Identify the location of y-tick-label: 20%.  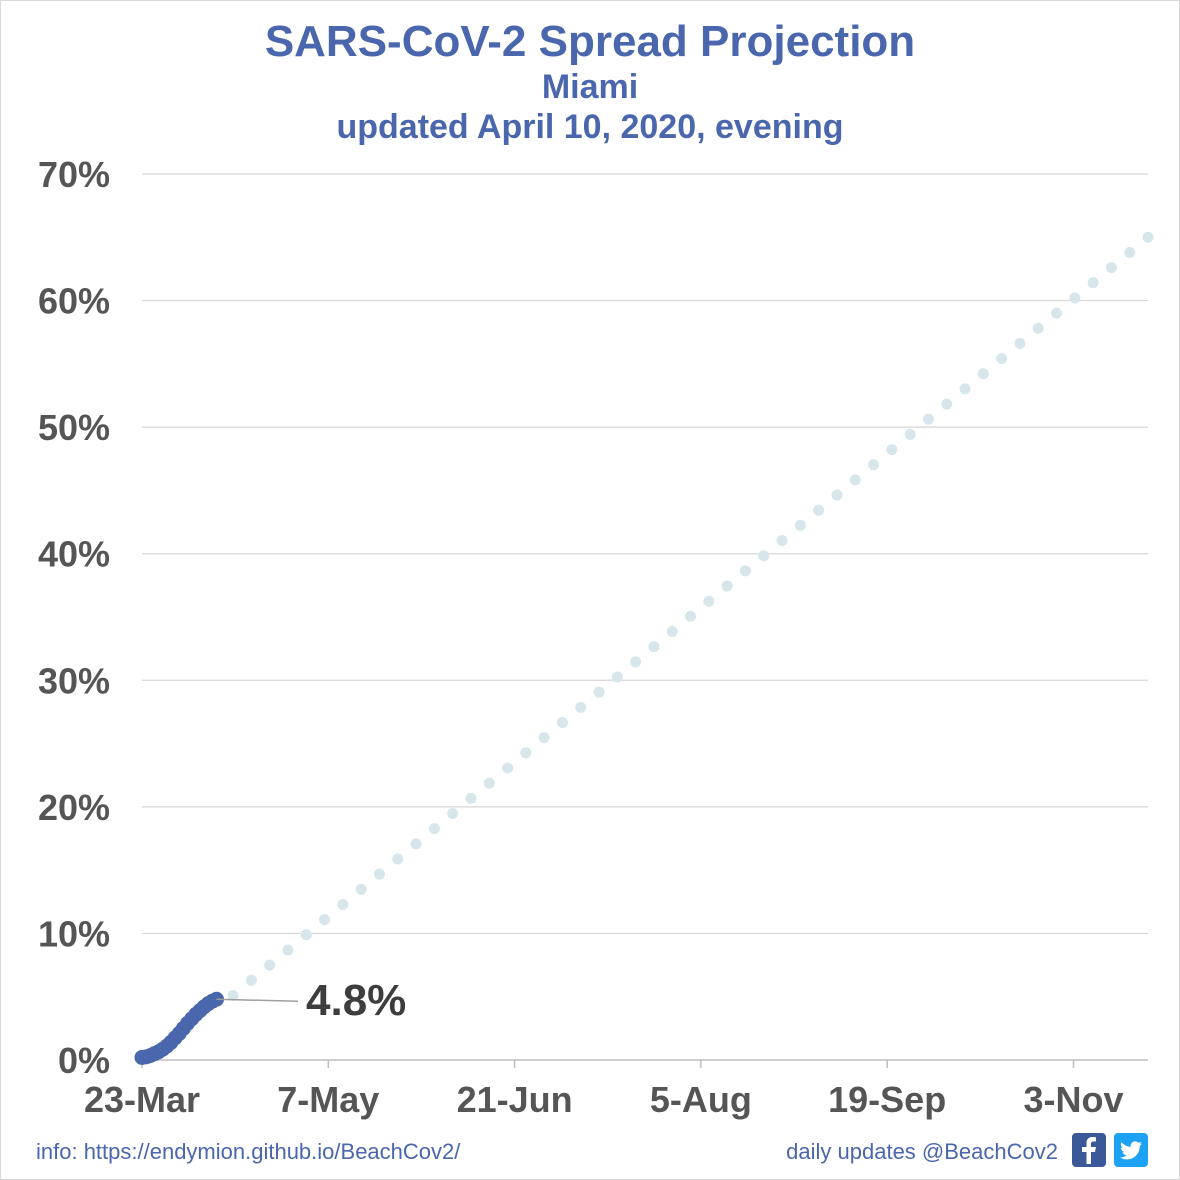
(74, 807).